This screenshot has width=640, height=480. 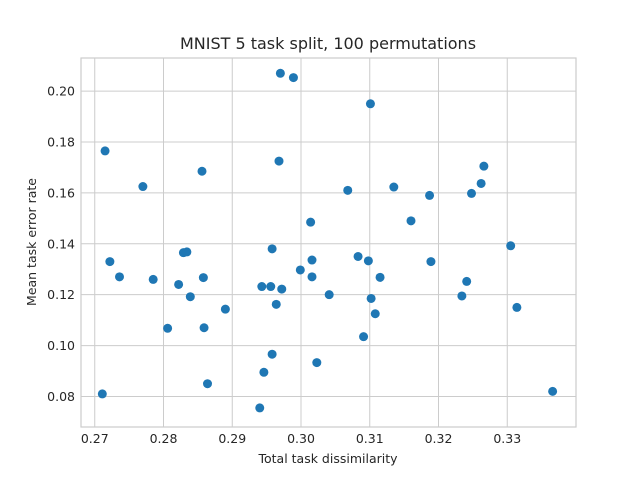 What do you see at coordinates (232, 438) in the screenshot?
I see `x-tick-label: 0.29` at bounding box center [232, 438].